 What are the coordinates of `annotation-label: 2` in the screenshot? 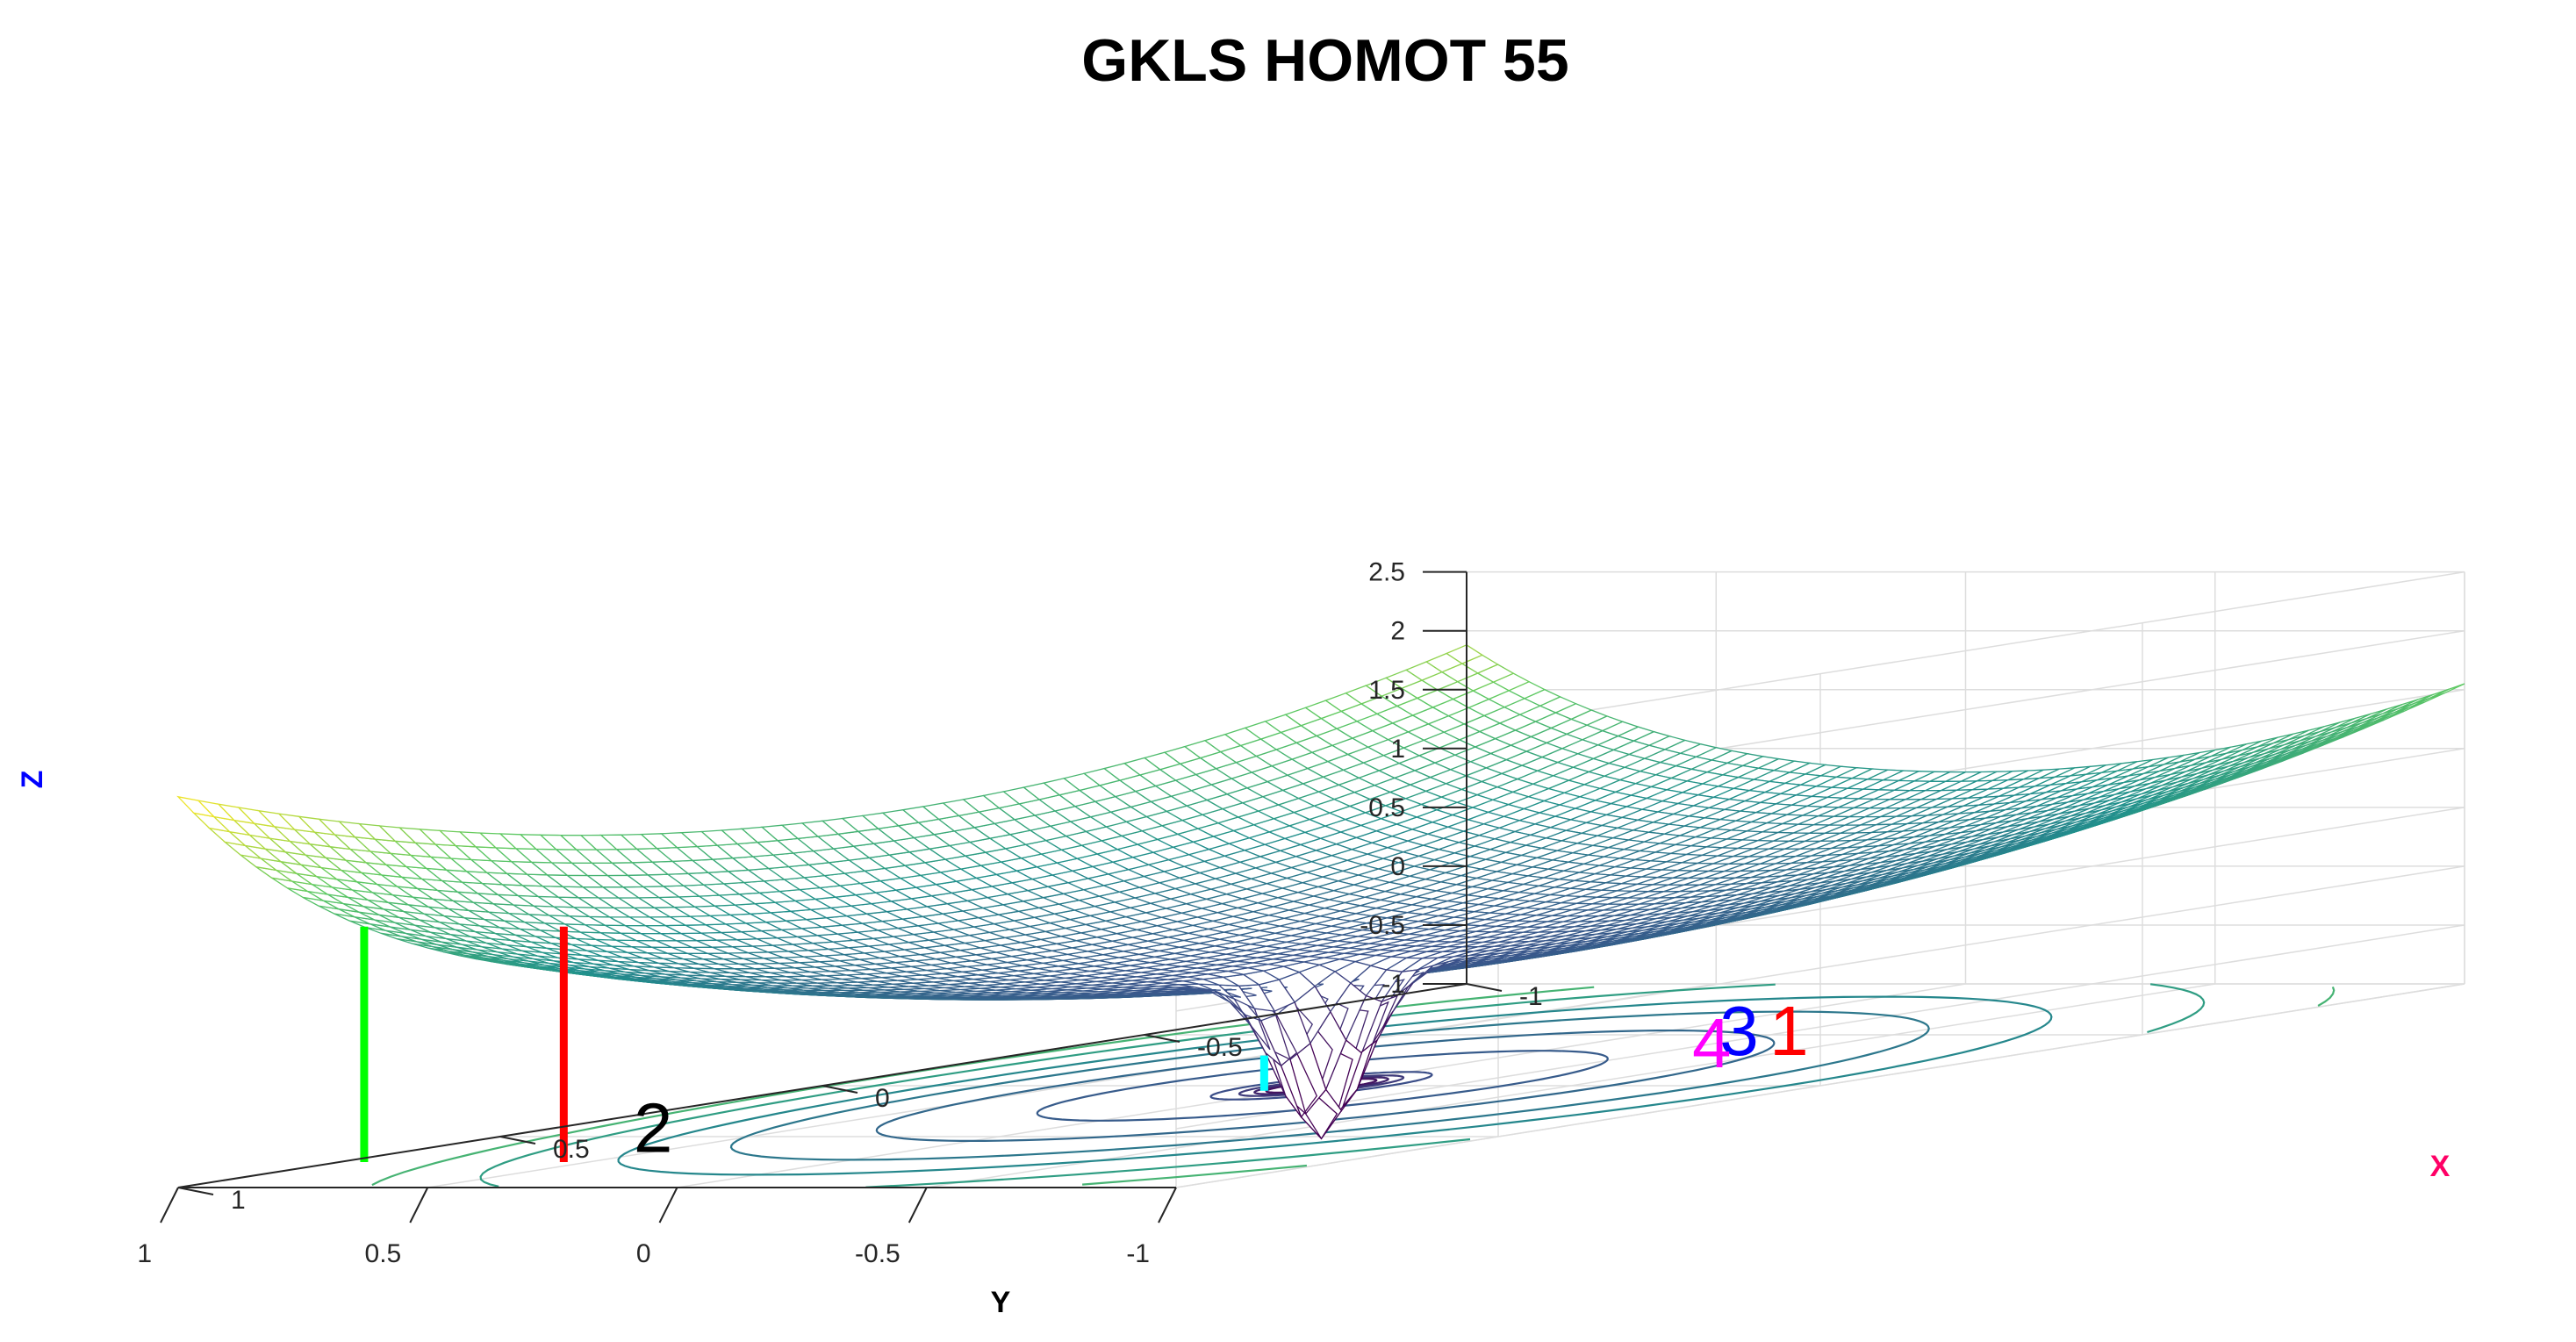 It's located at (653, 1127).